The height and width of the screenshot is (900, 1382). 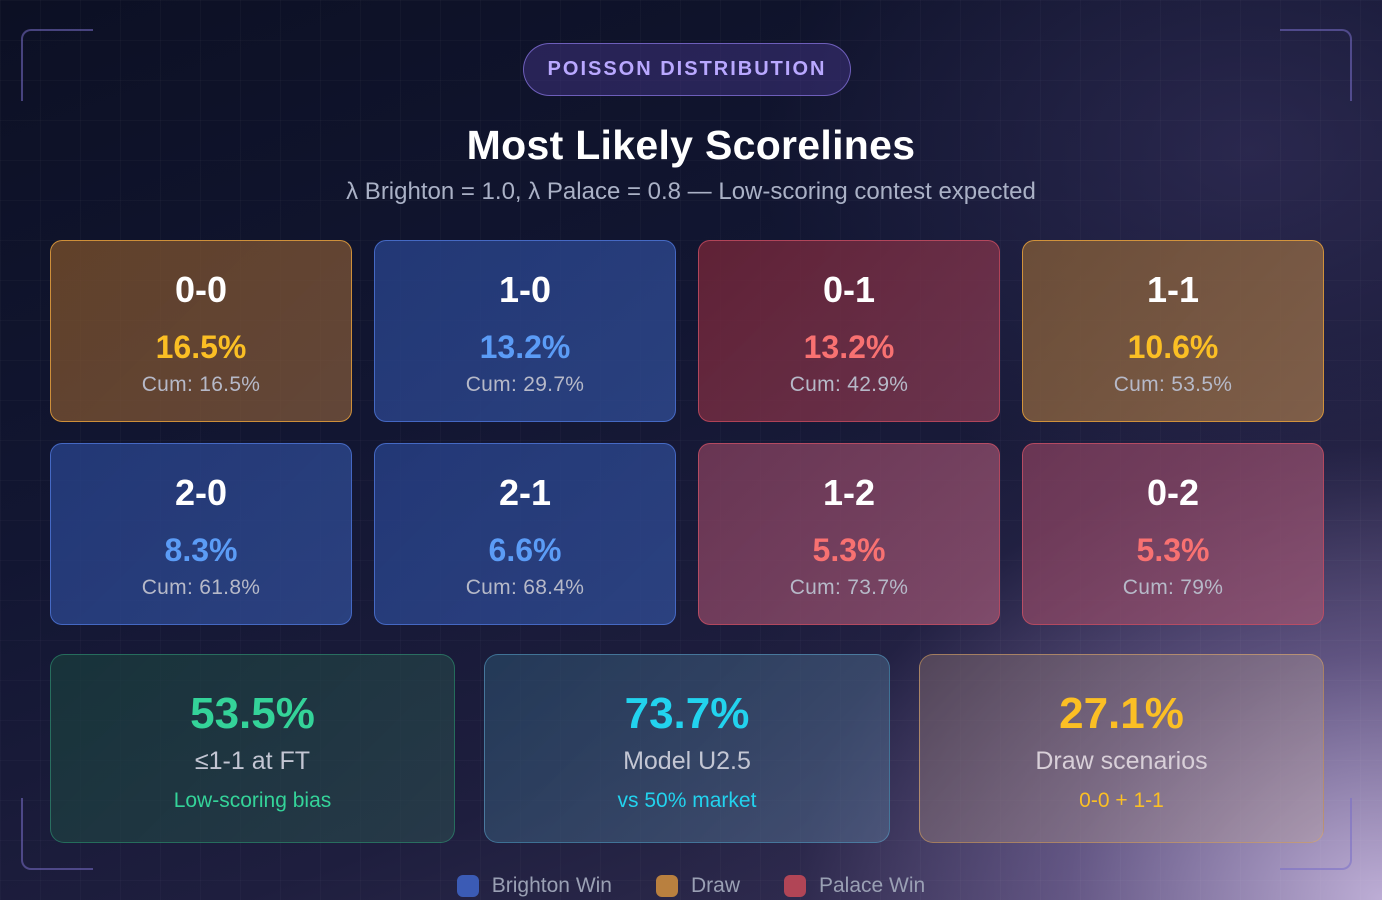 What do you see at coordinates (201, 384) in the screenshot?
I see `scoreline-cumulative: Cum: 16.5%` at bounding box center [201, 384].